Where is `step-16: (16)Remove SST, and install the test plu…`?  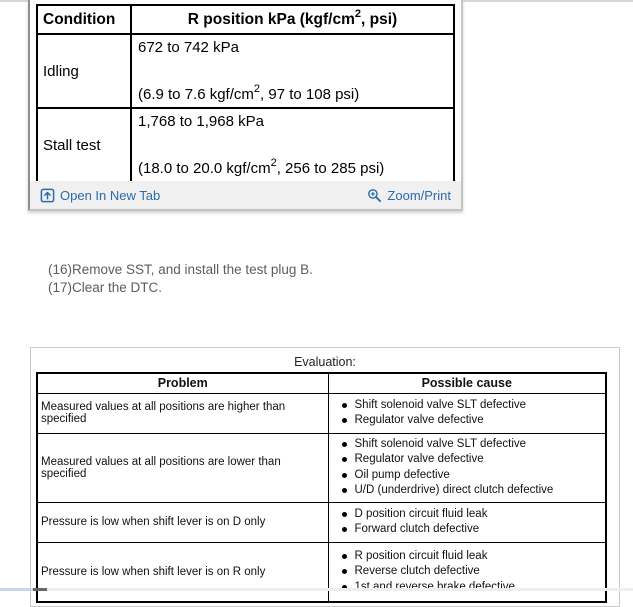
step-16: (16)Remove SST, and install the test plu… is located at coordinates (180, 270).